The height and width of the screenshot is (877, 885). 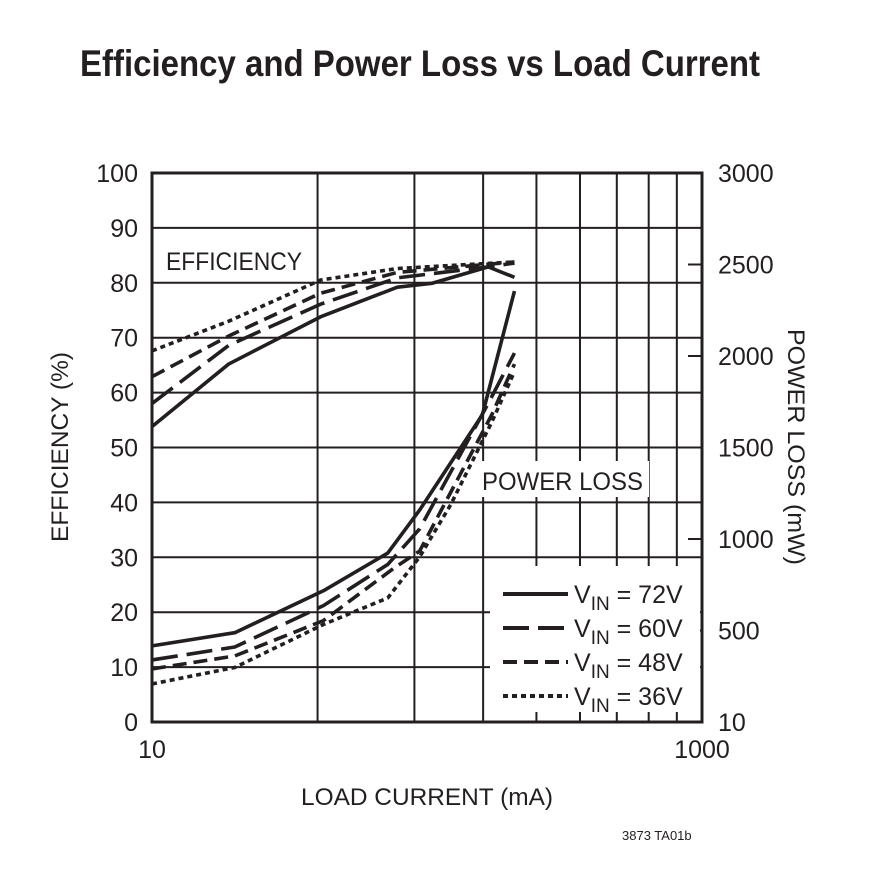 What do you see at coordinates (152, 750) in the screenshot?
I see `x-tick-label: 10` at bounding box center [152, 750].